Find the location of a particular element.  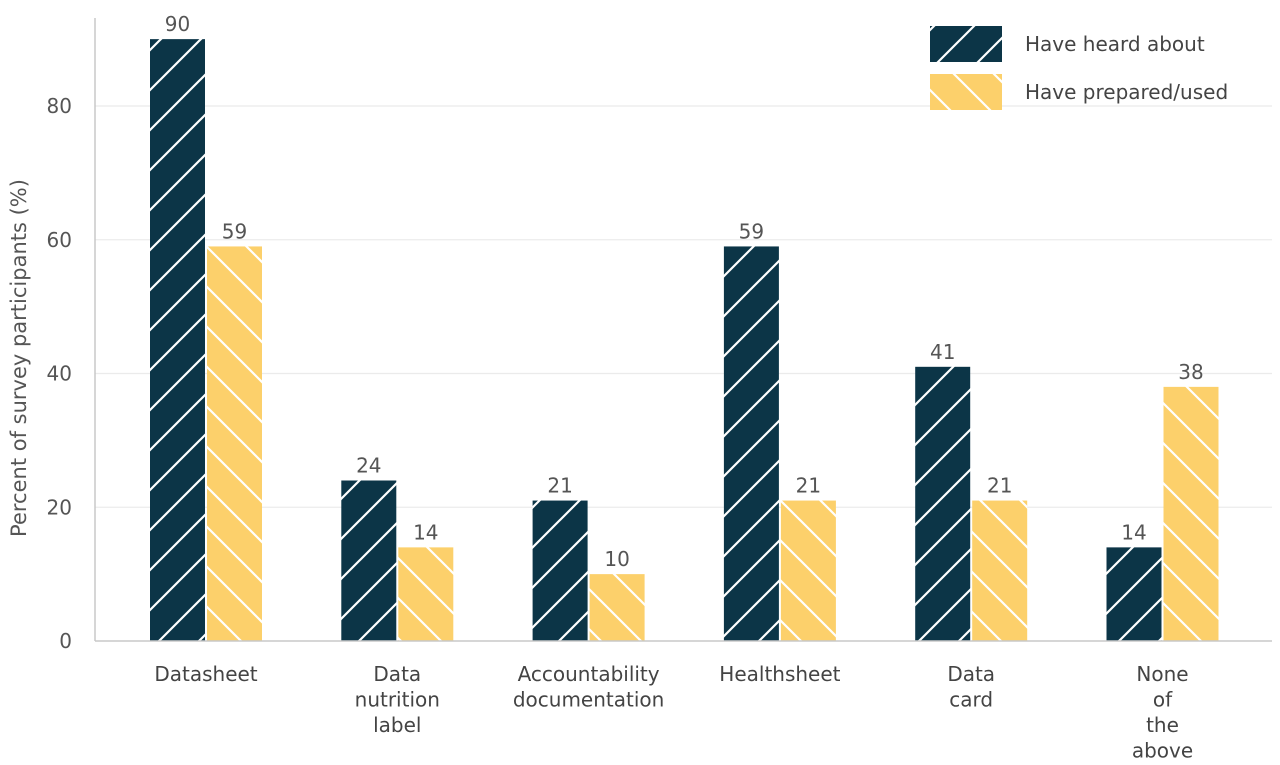

data-label: 41 is located at coordinates (942, 352).